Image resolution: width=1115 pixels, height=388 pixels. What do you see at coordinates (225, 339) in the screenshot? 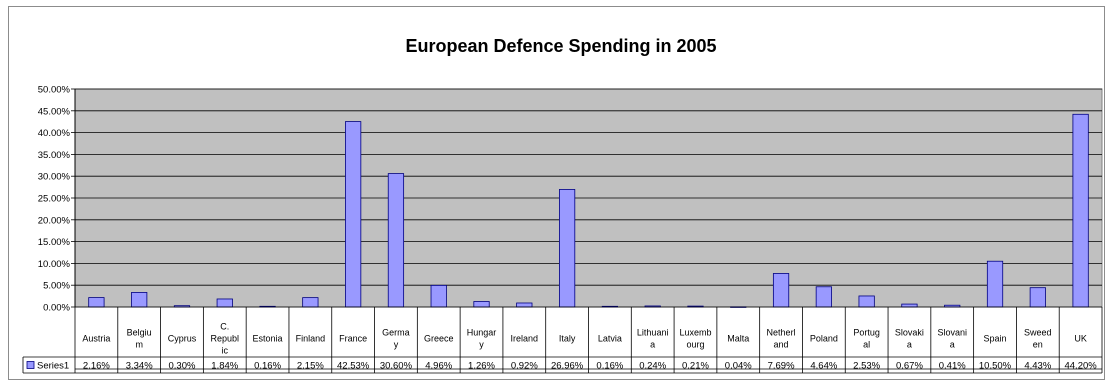
I see `category-label: C. Republ ic` at bounding box center [225, 339].